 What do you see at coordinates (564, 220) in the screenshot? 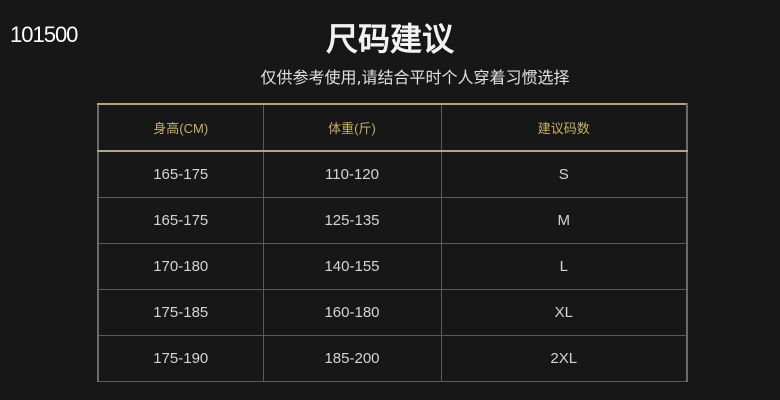
I see `size-cell: M` at bounding box center [564, 220].